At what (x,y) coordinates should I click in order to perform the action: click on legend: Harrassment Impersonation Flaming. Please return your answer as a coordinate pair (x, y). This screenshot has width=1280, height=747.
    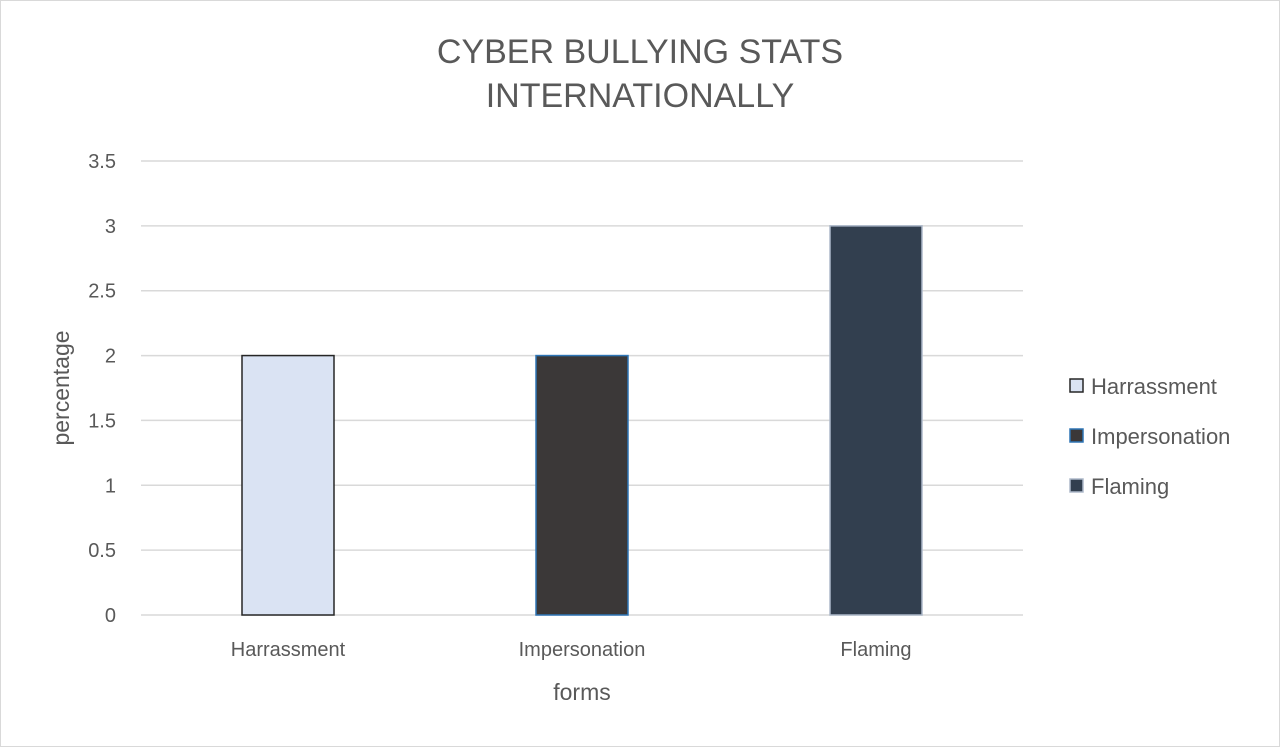
    Looking at the image, I should click on (1149, 436).